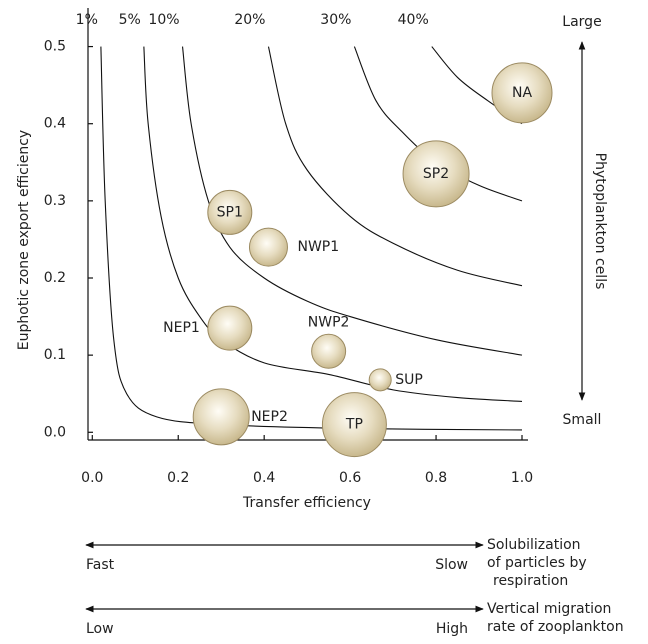  Describe the element at coordinates (55, 201) in the screenshot. I see `y-tick-label: 0.3` at that location.